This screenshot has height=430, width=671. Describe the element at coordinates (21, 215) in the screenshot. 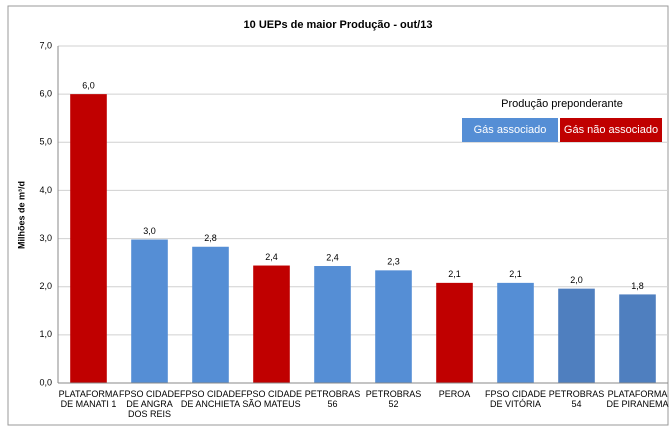

I see `y-axis-title: Milhões de m³/d` at that location.